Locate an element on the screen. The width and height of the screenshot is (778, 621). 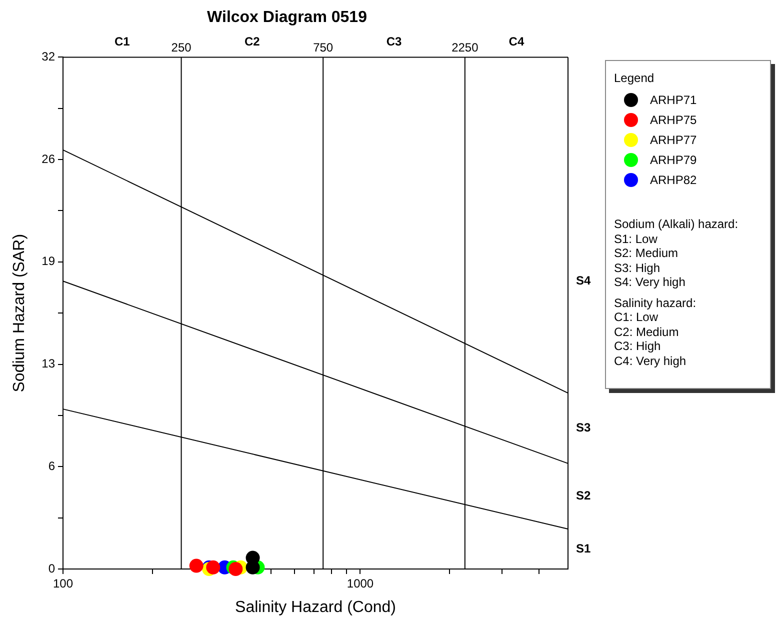
ref-line-label: 750 is located at coordinates (323, 47).